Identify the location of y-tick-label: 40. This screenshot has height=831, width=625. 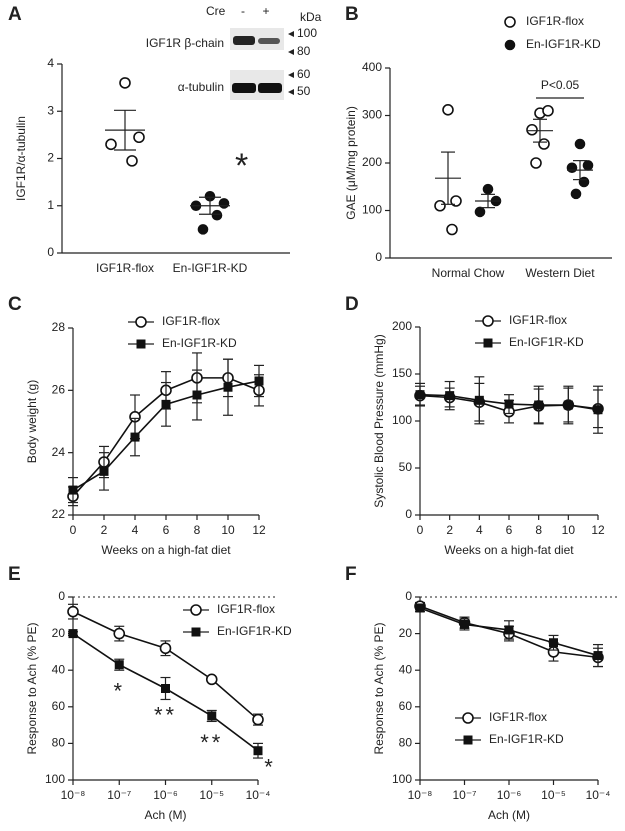
(406, 669).